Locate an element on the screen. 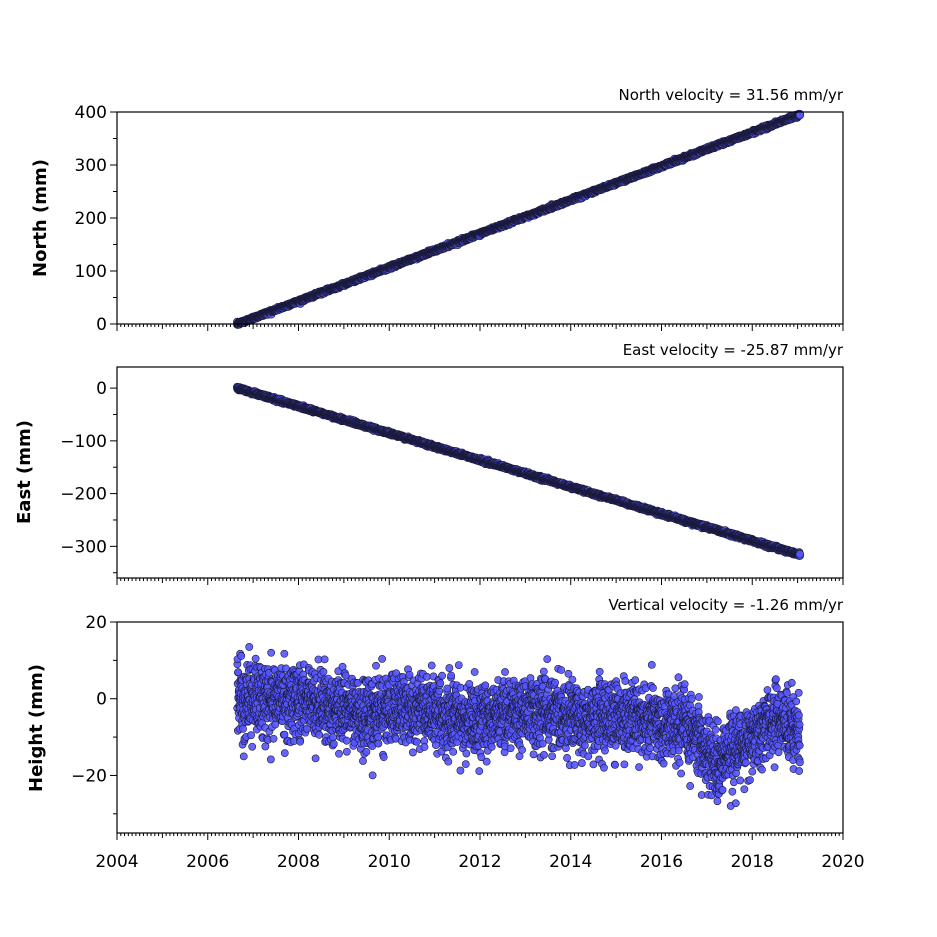 The height and width of the screenshot is (937, 937). north-ytick-label: 200 is located at coordinates (91, 219).